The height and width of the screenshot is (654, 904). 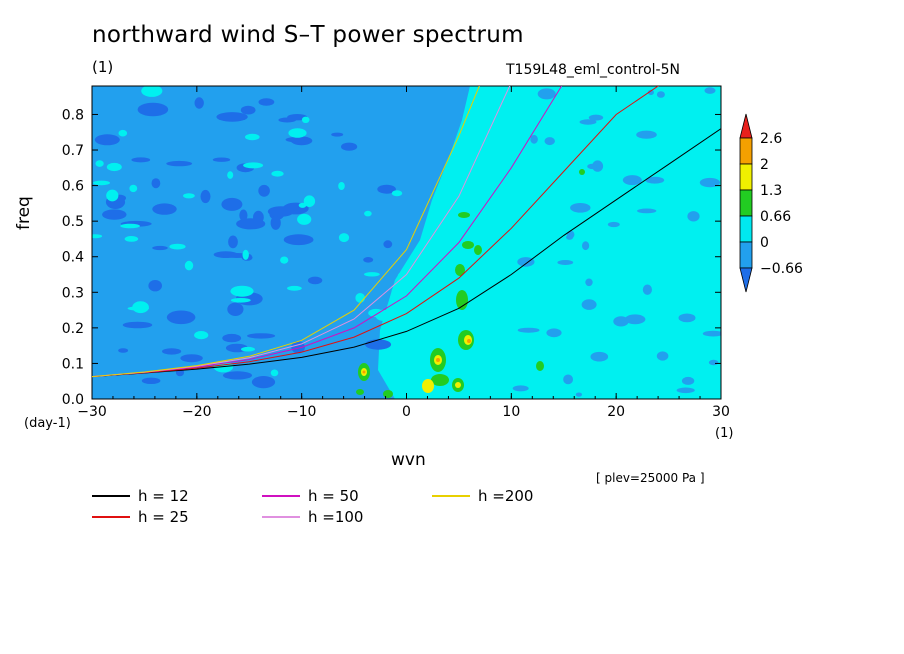 I want to click on experiment-label: T159L48_eml_control-5N, so click(x=593, y=70).